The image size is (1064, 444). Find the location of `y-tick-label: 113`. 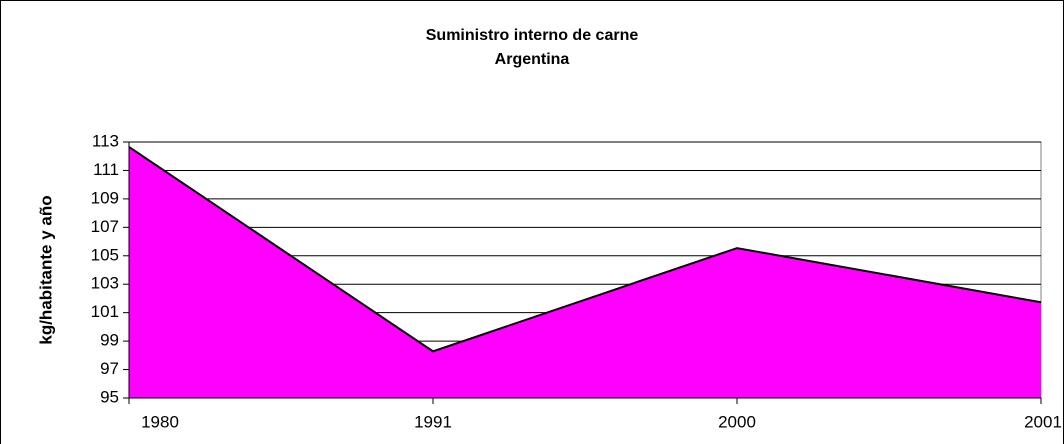

y-tick-label: 113 is located at coordinates (105, 140).